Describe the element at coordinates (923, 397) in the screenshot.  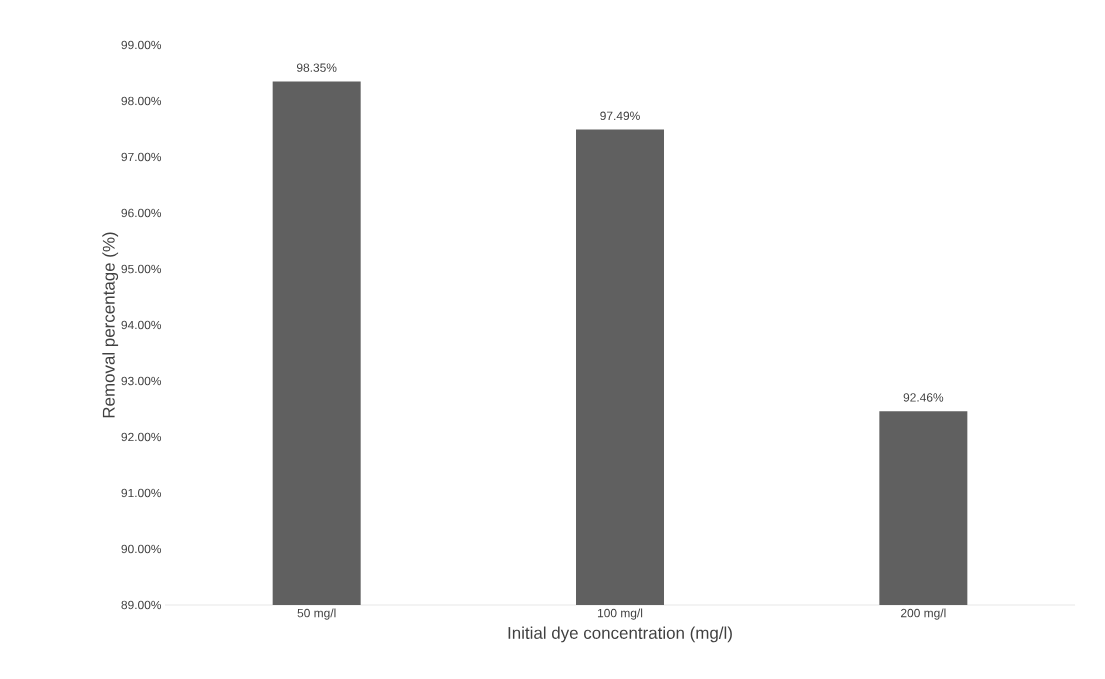
I see `data-label: 92.46%` at that location.